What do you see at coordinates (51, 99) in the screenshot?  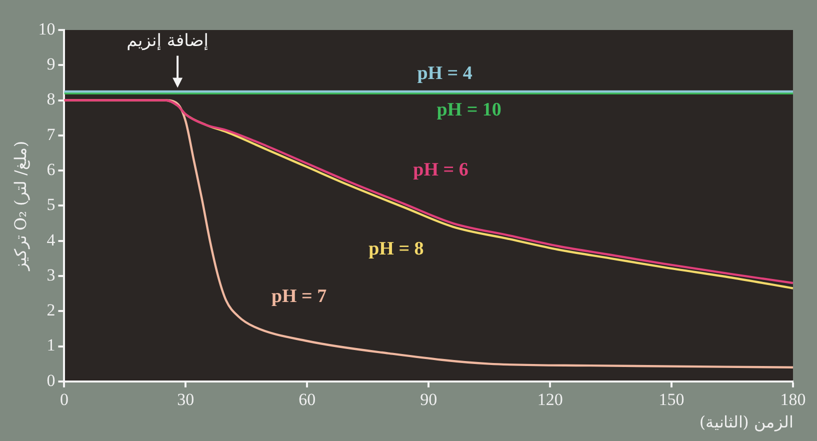 I see `y-tick-label: 8` at bounding box center [51, 99].